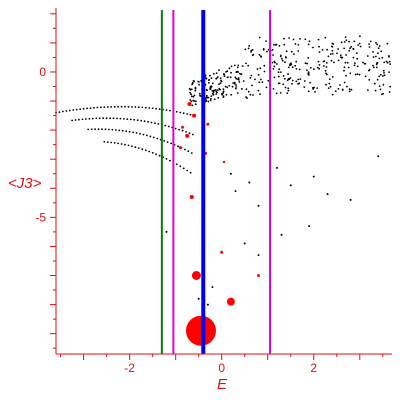 This screenshot has height=400, width=400. Describe the element at coordinates (40, 217) in the screenshot. I see `y-tick-label: -5` at that location.